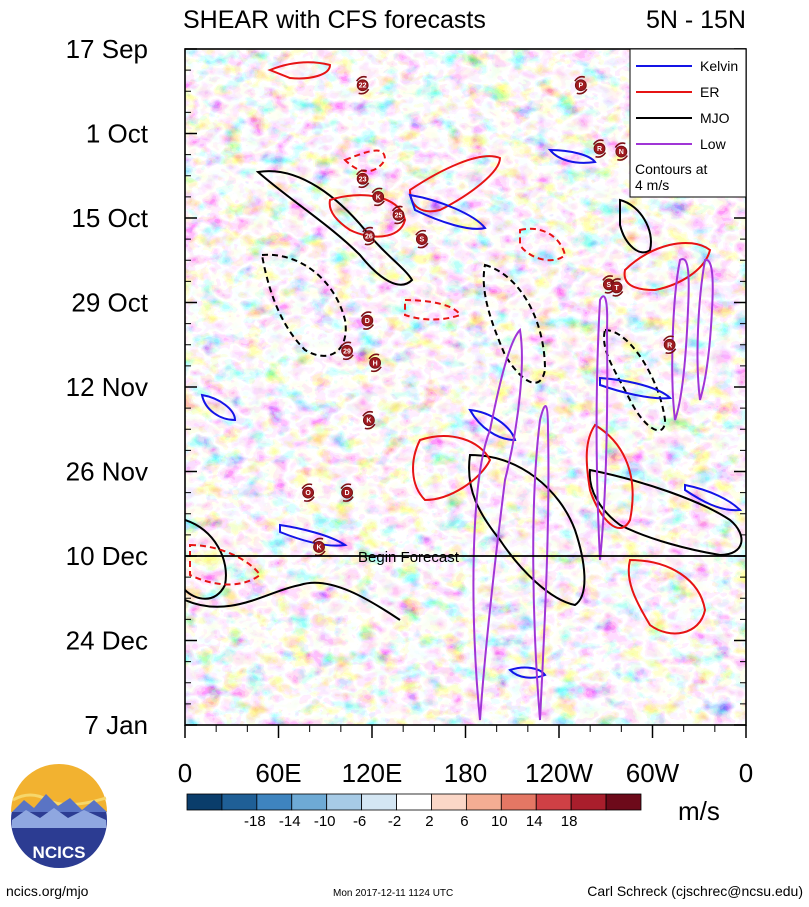  I want to click on storm-marker: 26, so click(369, 236).